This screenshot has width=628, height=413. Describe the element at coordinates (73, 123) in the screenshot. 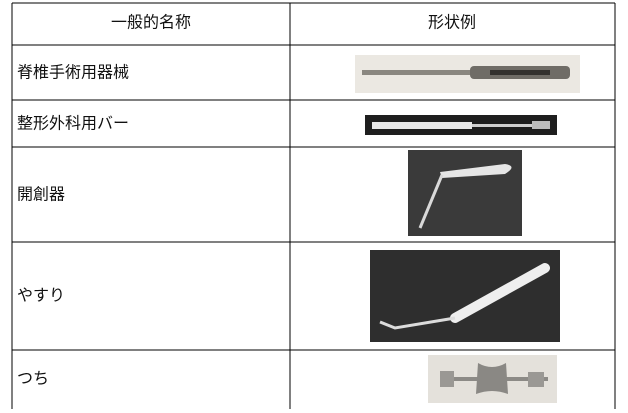

I see `row-name: 整形外科用バー` at that location.